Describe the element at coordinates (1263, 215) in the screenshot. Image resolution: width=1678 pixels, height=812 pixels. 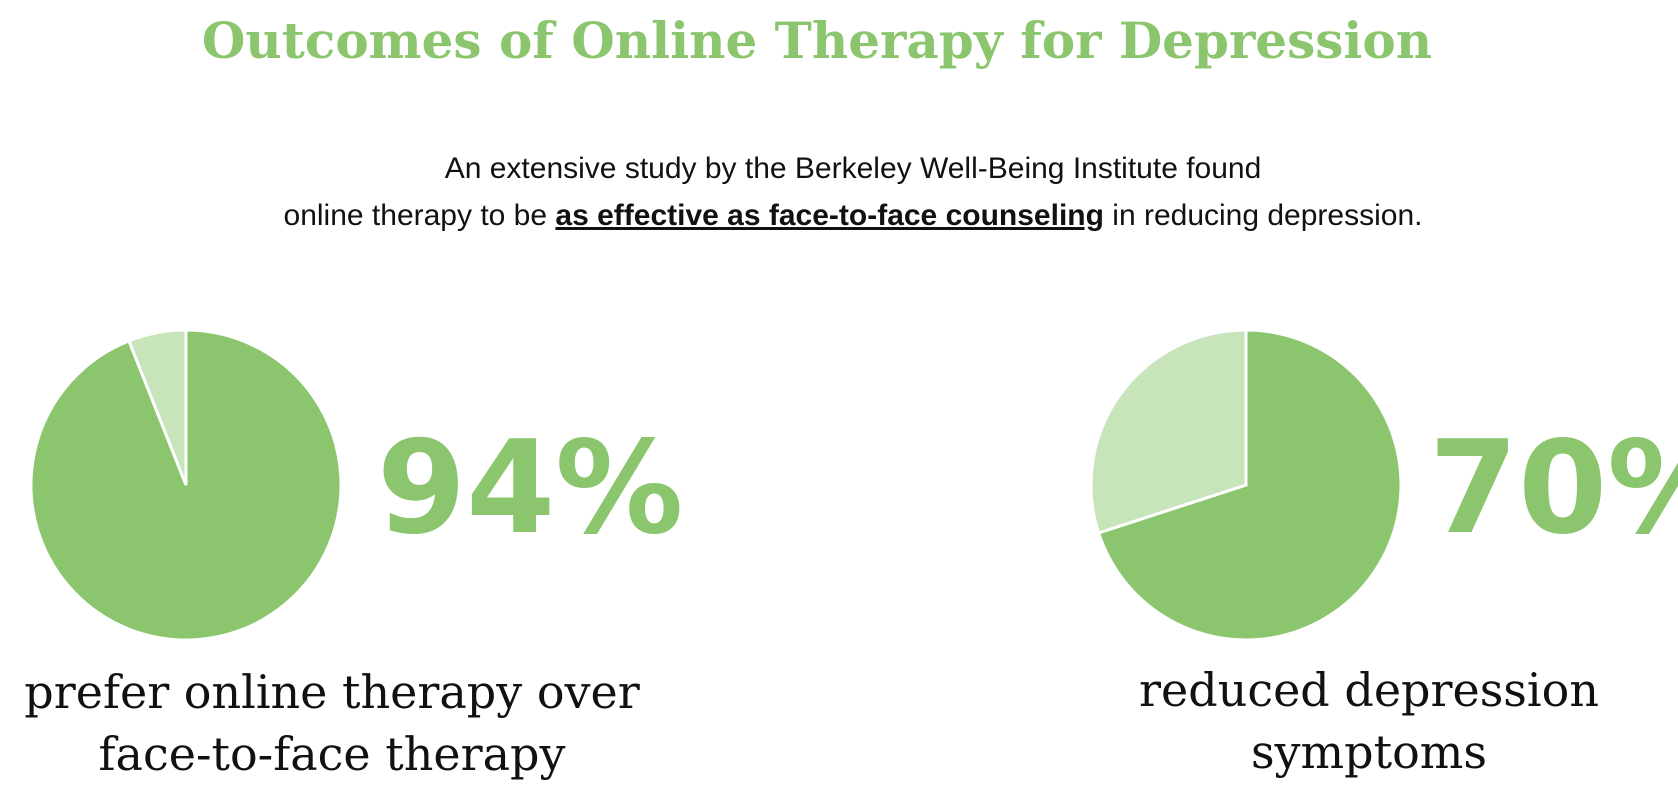
I see `intro-text: in reducing depression.` at that location.